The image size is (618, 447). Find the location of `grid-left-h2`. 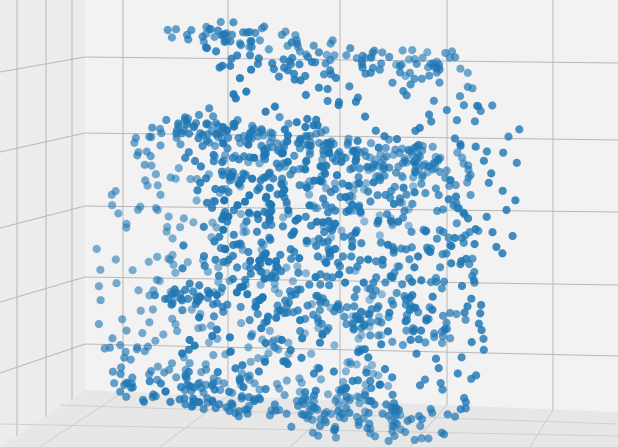

grid-left-h2 is located at coordinates (43, 142).